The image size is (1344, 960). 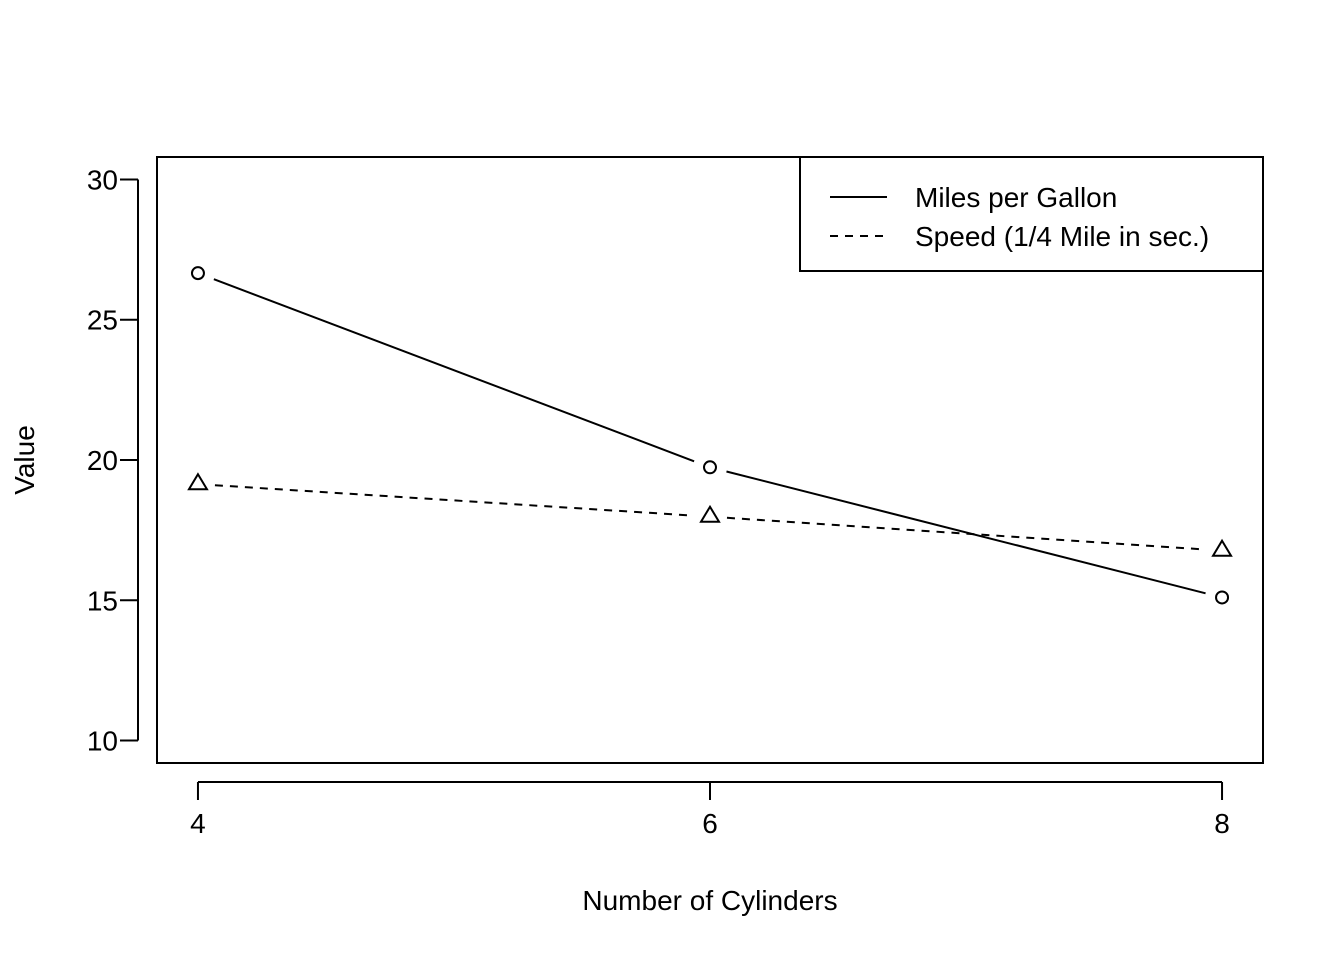 What do you see at coordinates (710, 823) in the screenshot?
I see `x-tick-label-6: 6` at bounding box center [710, 823].